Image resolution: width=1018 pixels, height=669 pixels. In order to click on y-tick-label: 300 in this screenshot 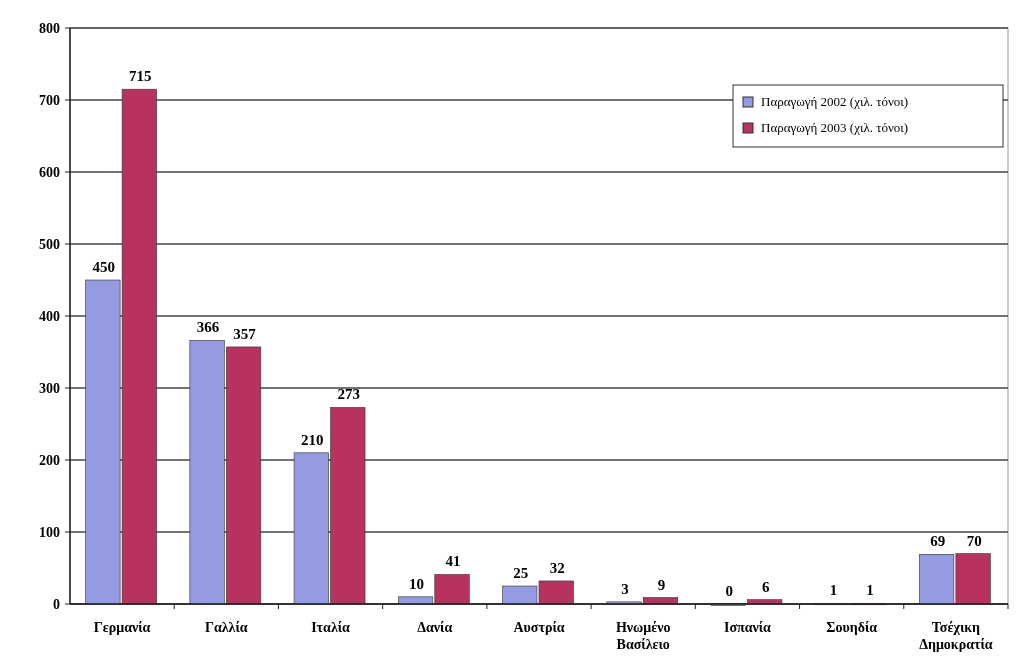, I will do `click(49, 388)`.